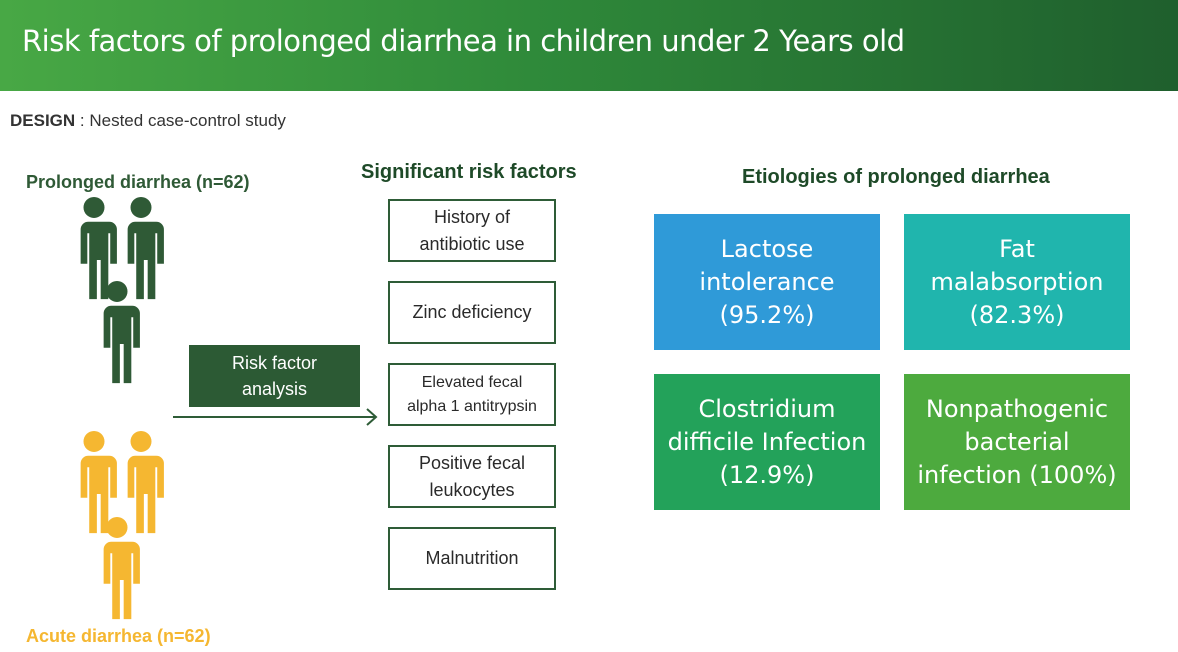  What do you see at coordinates (121, 525) in the screenshot?
I see `acute-group-people-icon` at bounding box center [121, 525].